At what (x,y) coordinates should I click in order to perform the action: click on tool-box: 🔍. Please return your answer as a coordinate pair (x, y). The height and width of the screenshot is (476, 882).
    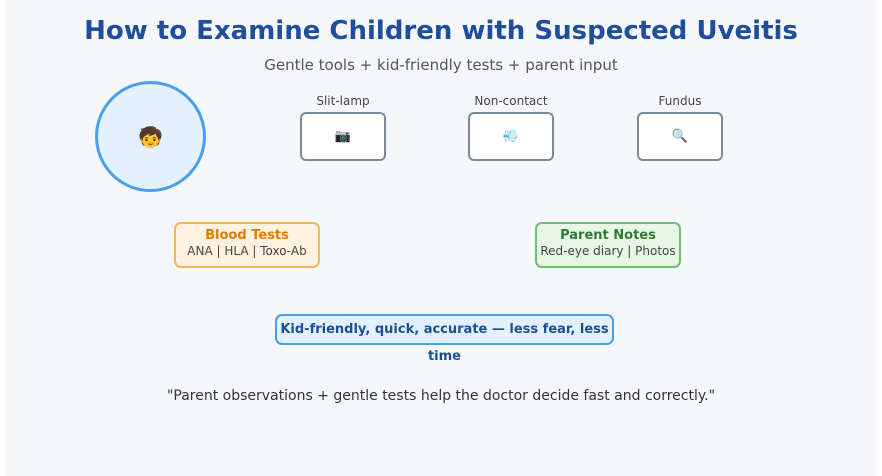
    Looking at the image, I should click on (680, 136).